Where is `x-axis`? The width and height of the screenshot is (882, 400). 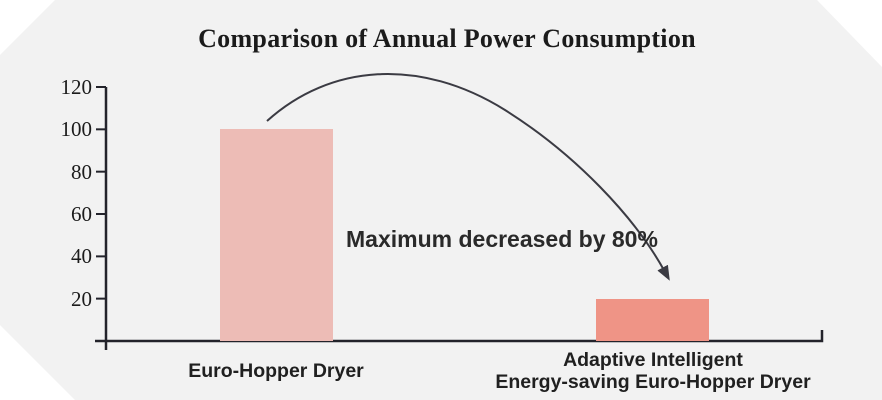
x-axis is located at coordinates (459, 336).